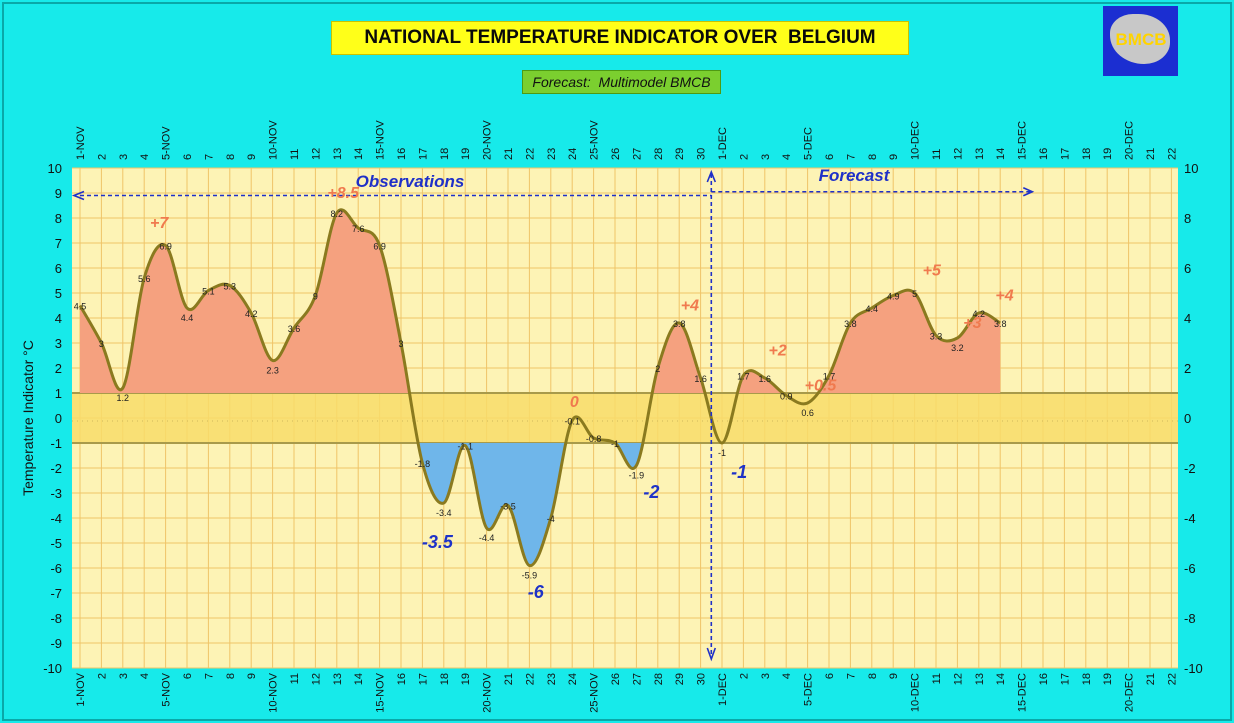  I want to click on y-tick-left: -10, so click(52, 668).